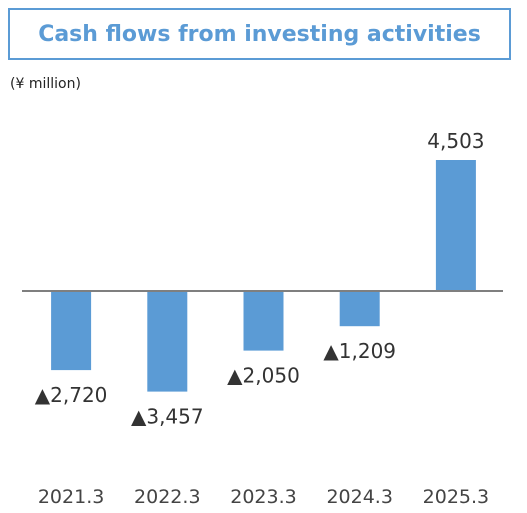 The width and height of the screenshot is (527, 513). I want to click on data-label-2025.3: 4,503, so click(455, 141).